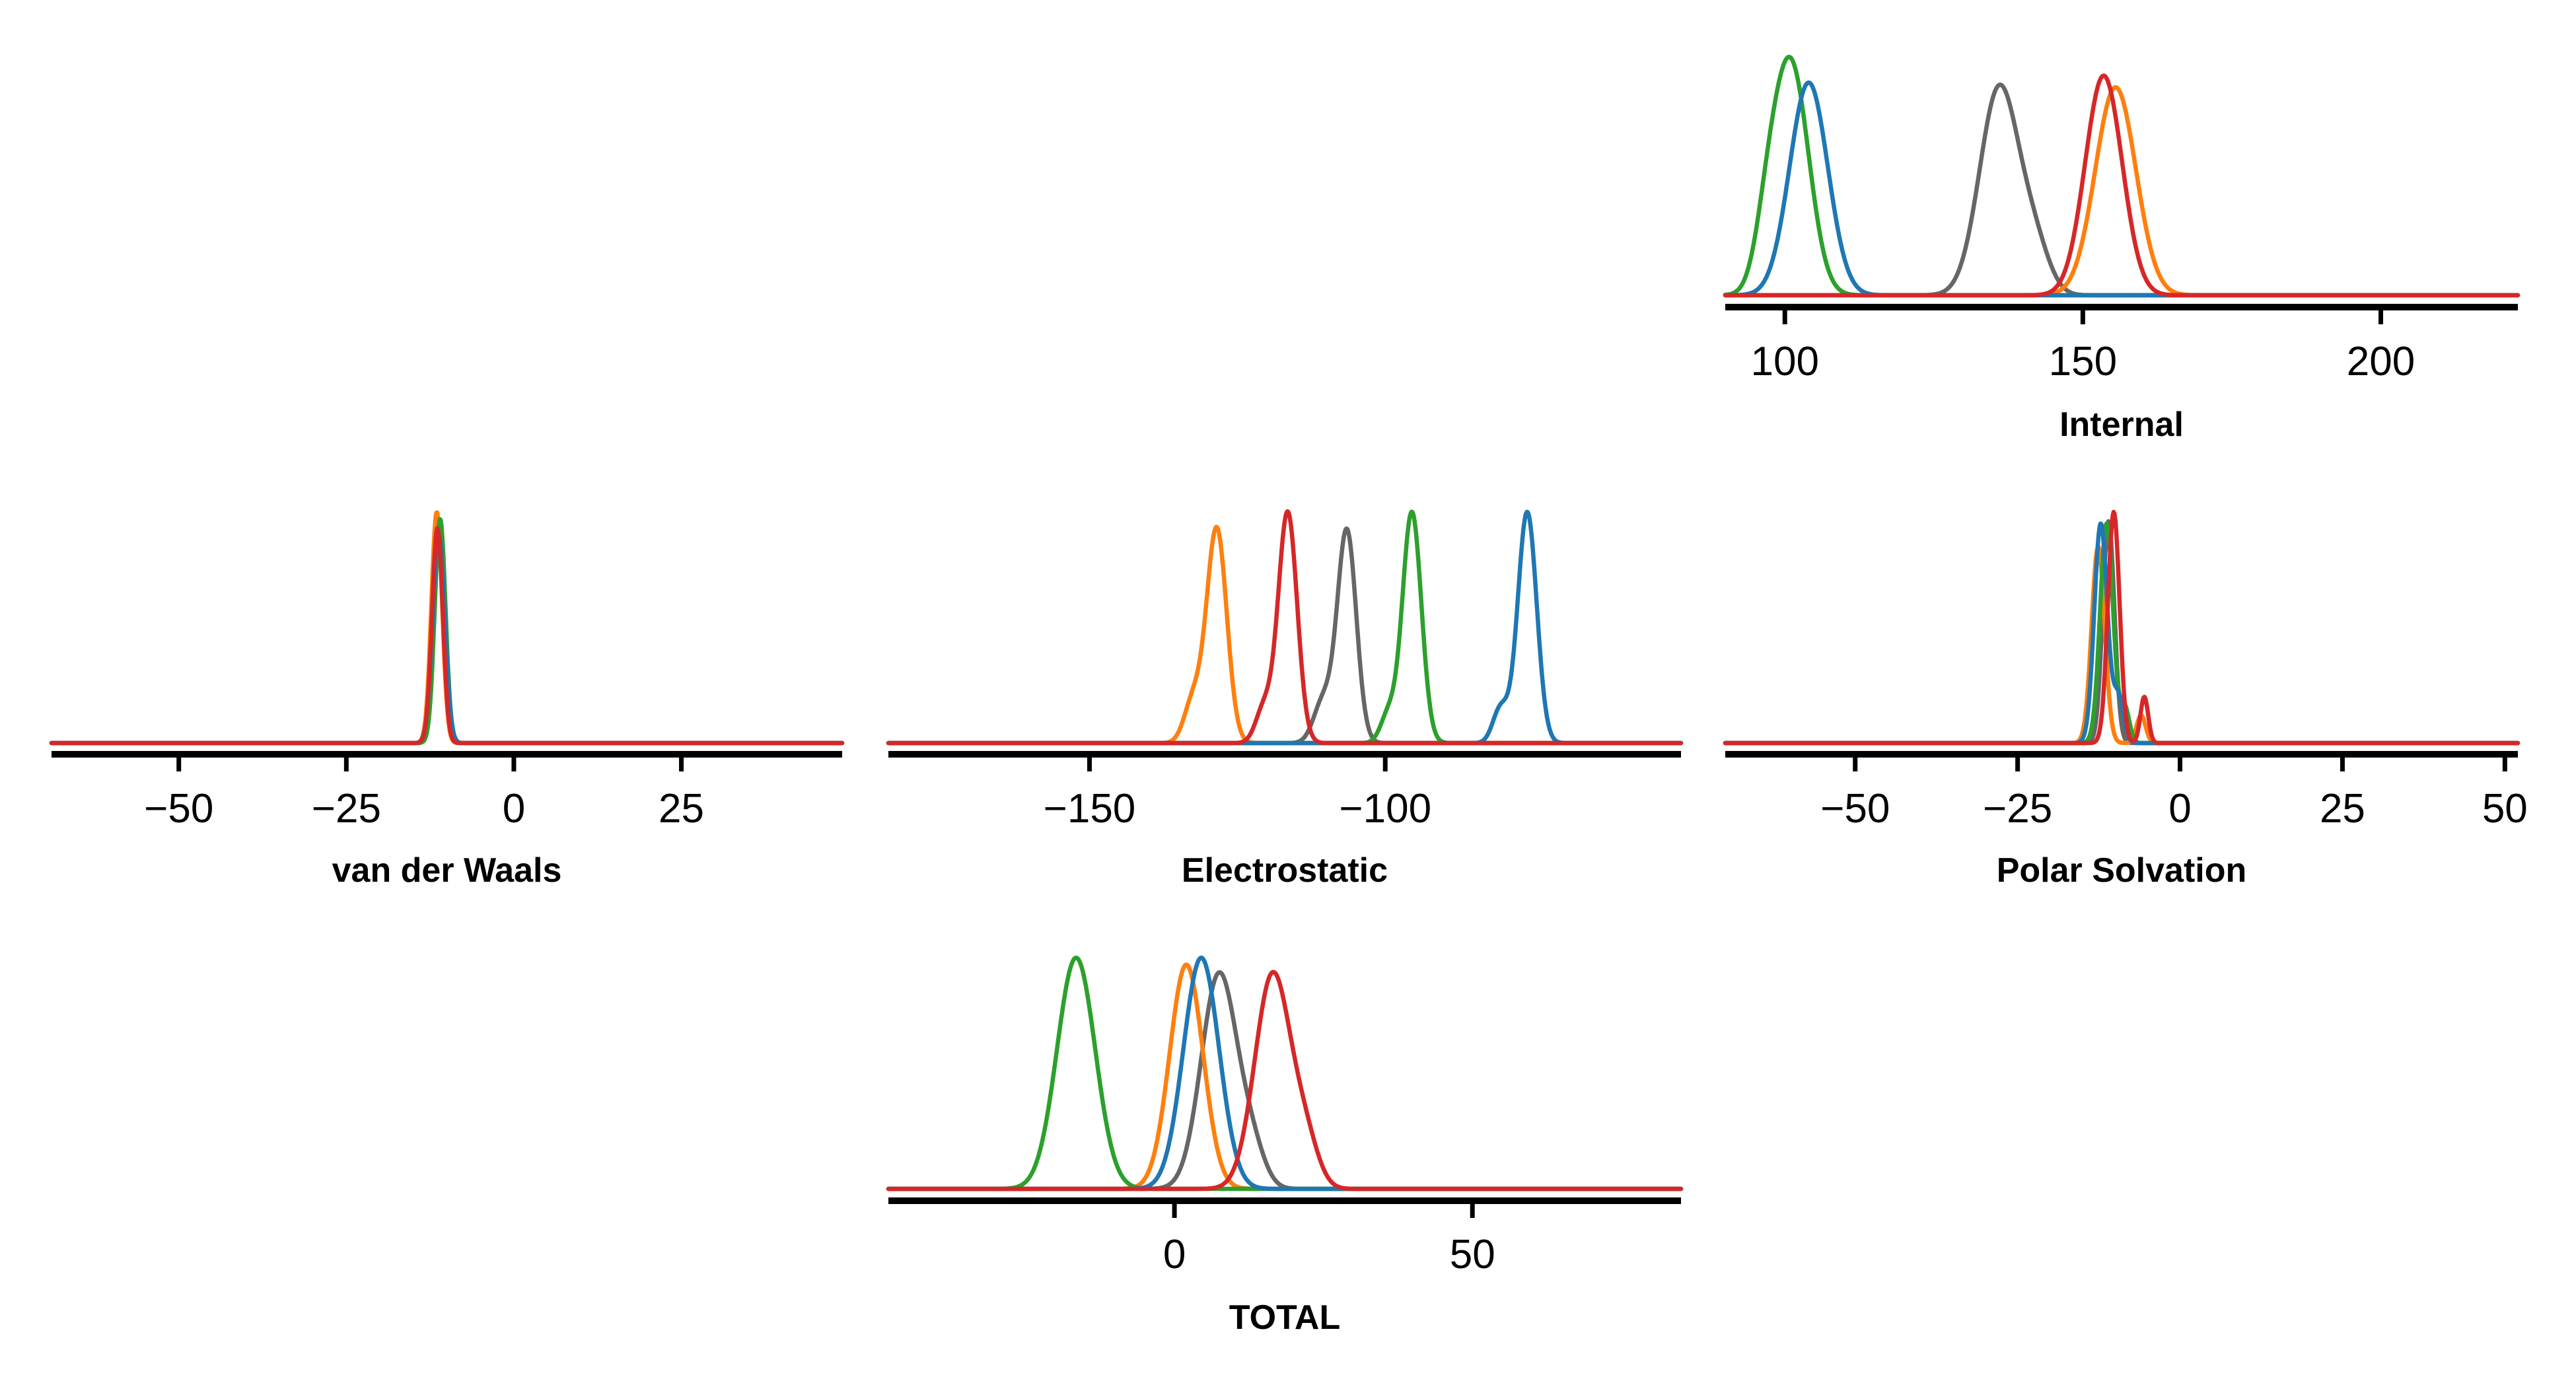 The image size is (2576, 1387). What do you see at coordinates (2122, 870) in the screenshot?
I see `polar-x-axis-label: Polar Solvation` at bounding box center [2122, 870].